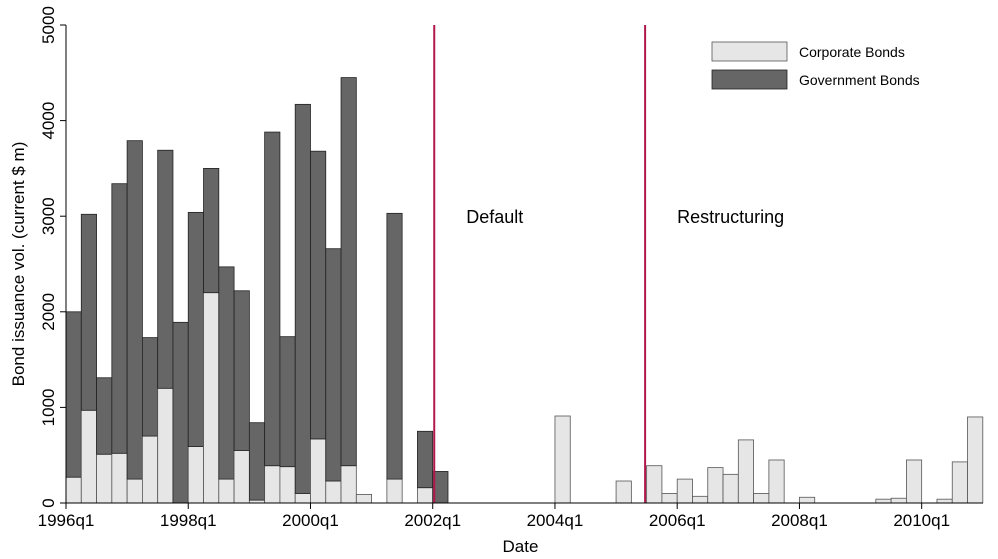 This screenshot has width=998, height=559. What do you see at coordinates (88, 456) in the screenshot?
I see `bar-corporate-1996q2` at bounding box center [88, 456].